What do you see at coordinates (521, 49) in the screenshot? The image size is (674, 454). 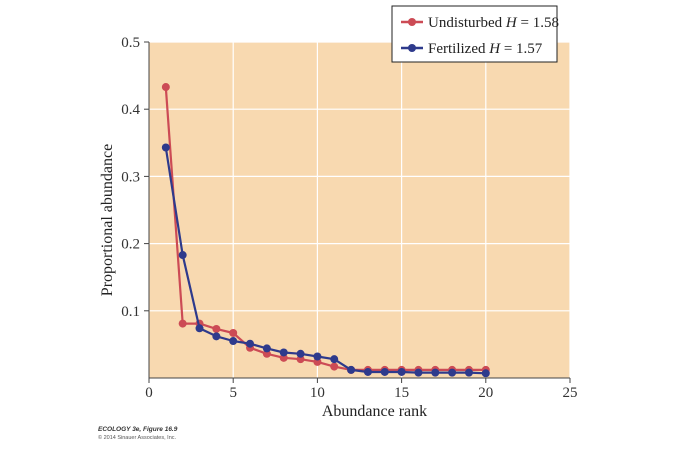 I see `legend-h-value: = 1.57` at bounding box center [521, 49].